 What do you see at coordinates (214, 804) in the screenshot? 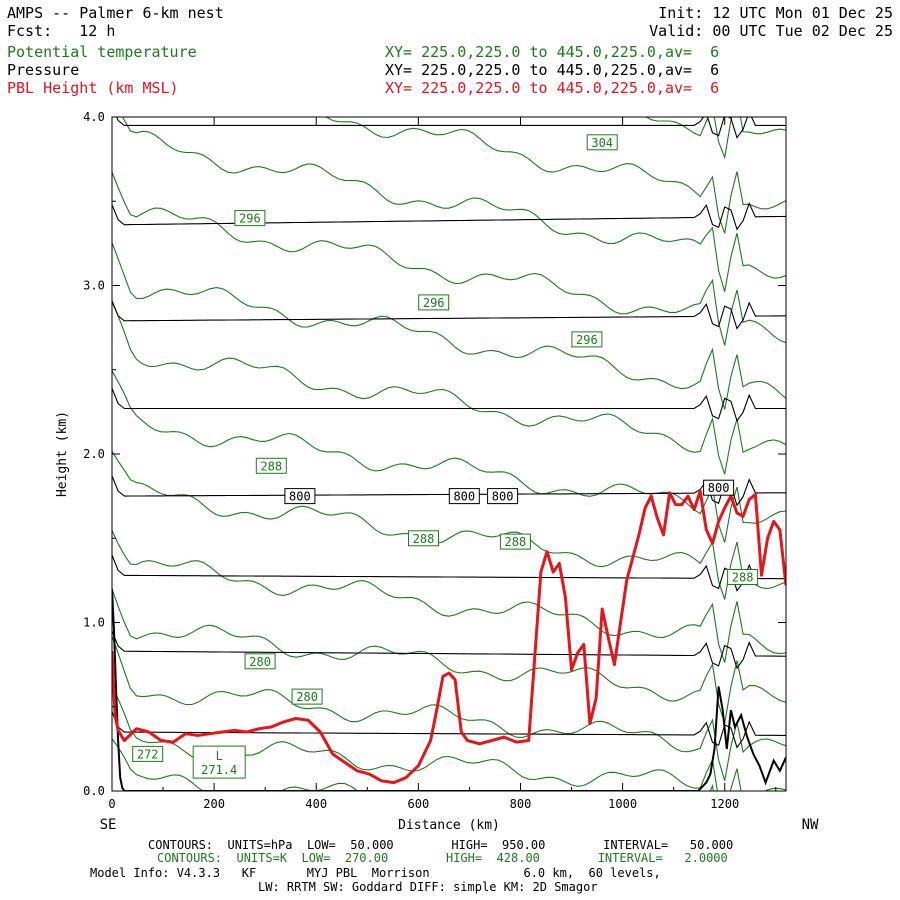
I see `x-tick-label: 200` at bounding box center [214, 804].